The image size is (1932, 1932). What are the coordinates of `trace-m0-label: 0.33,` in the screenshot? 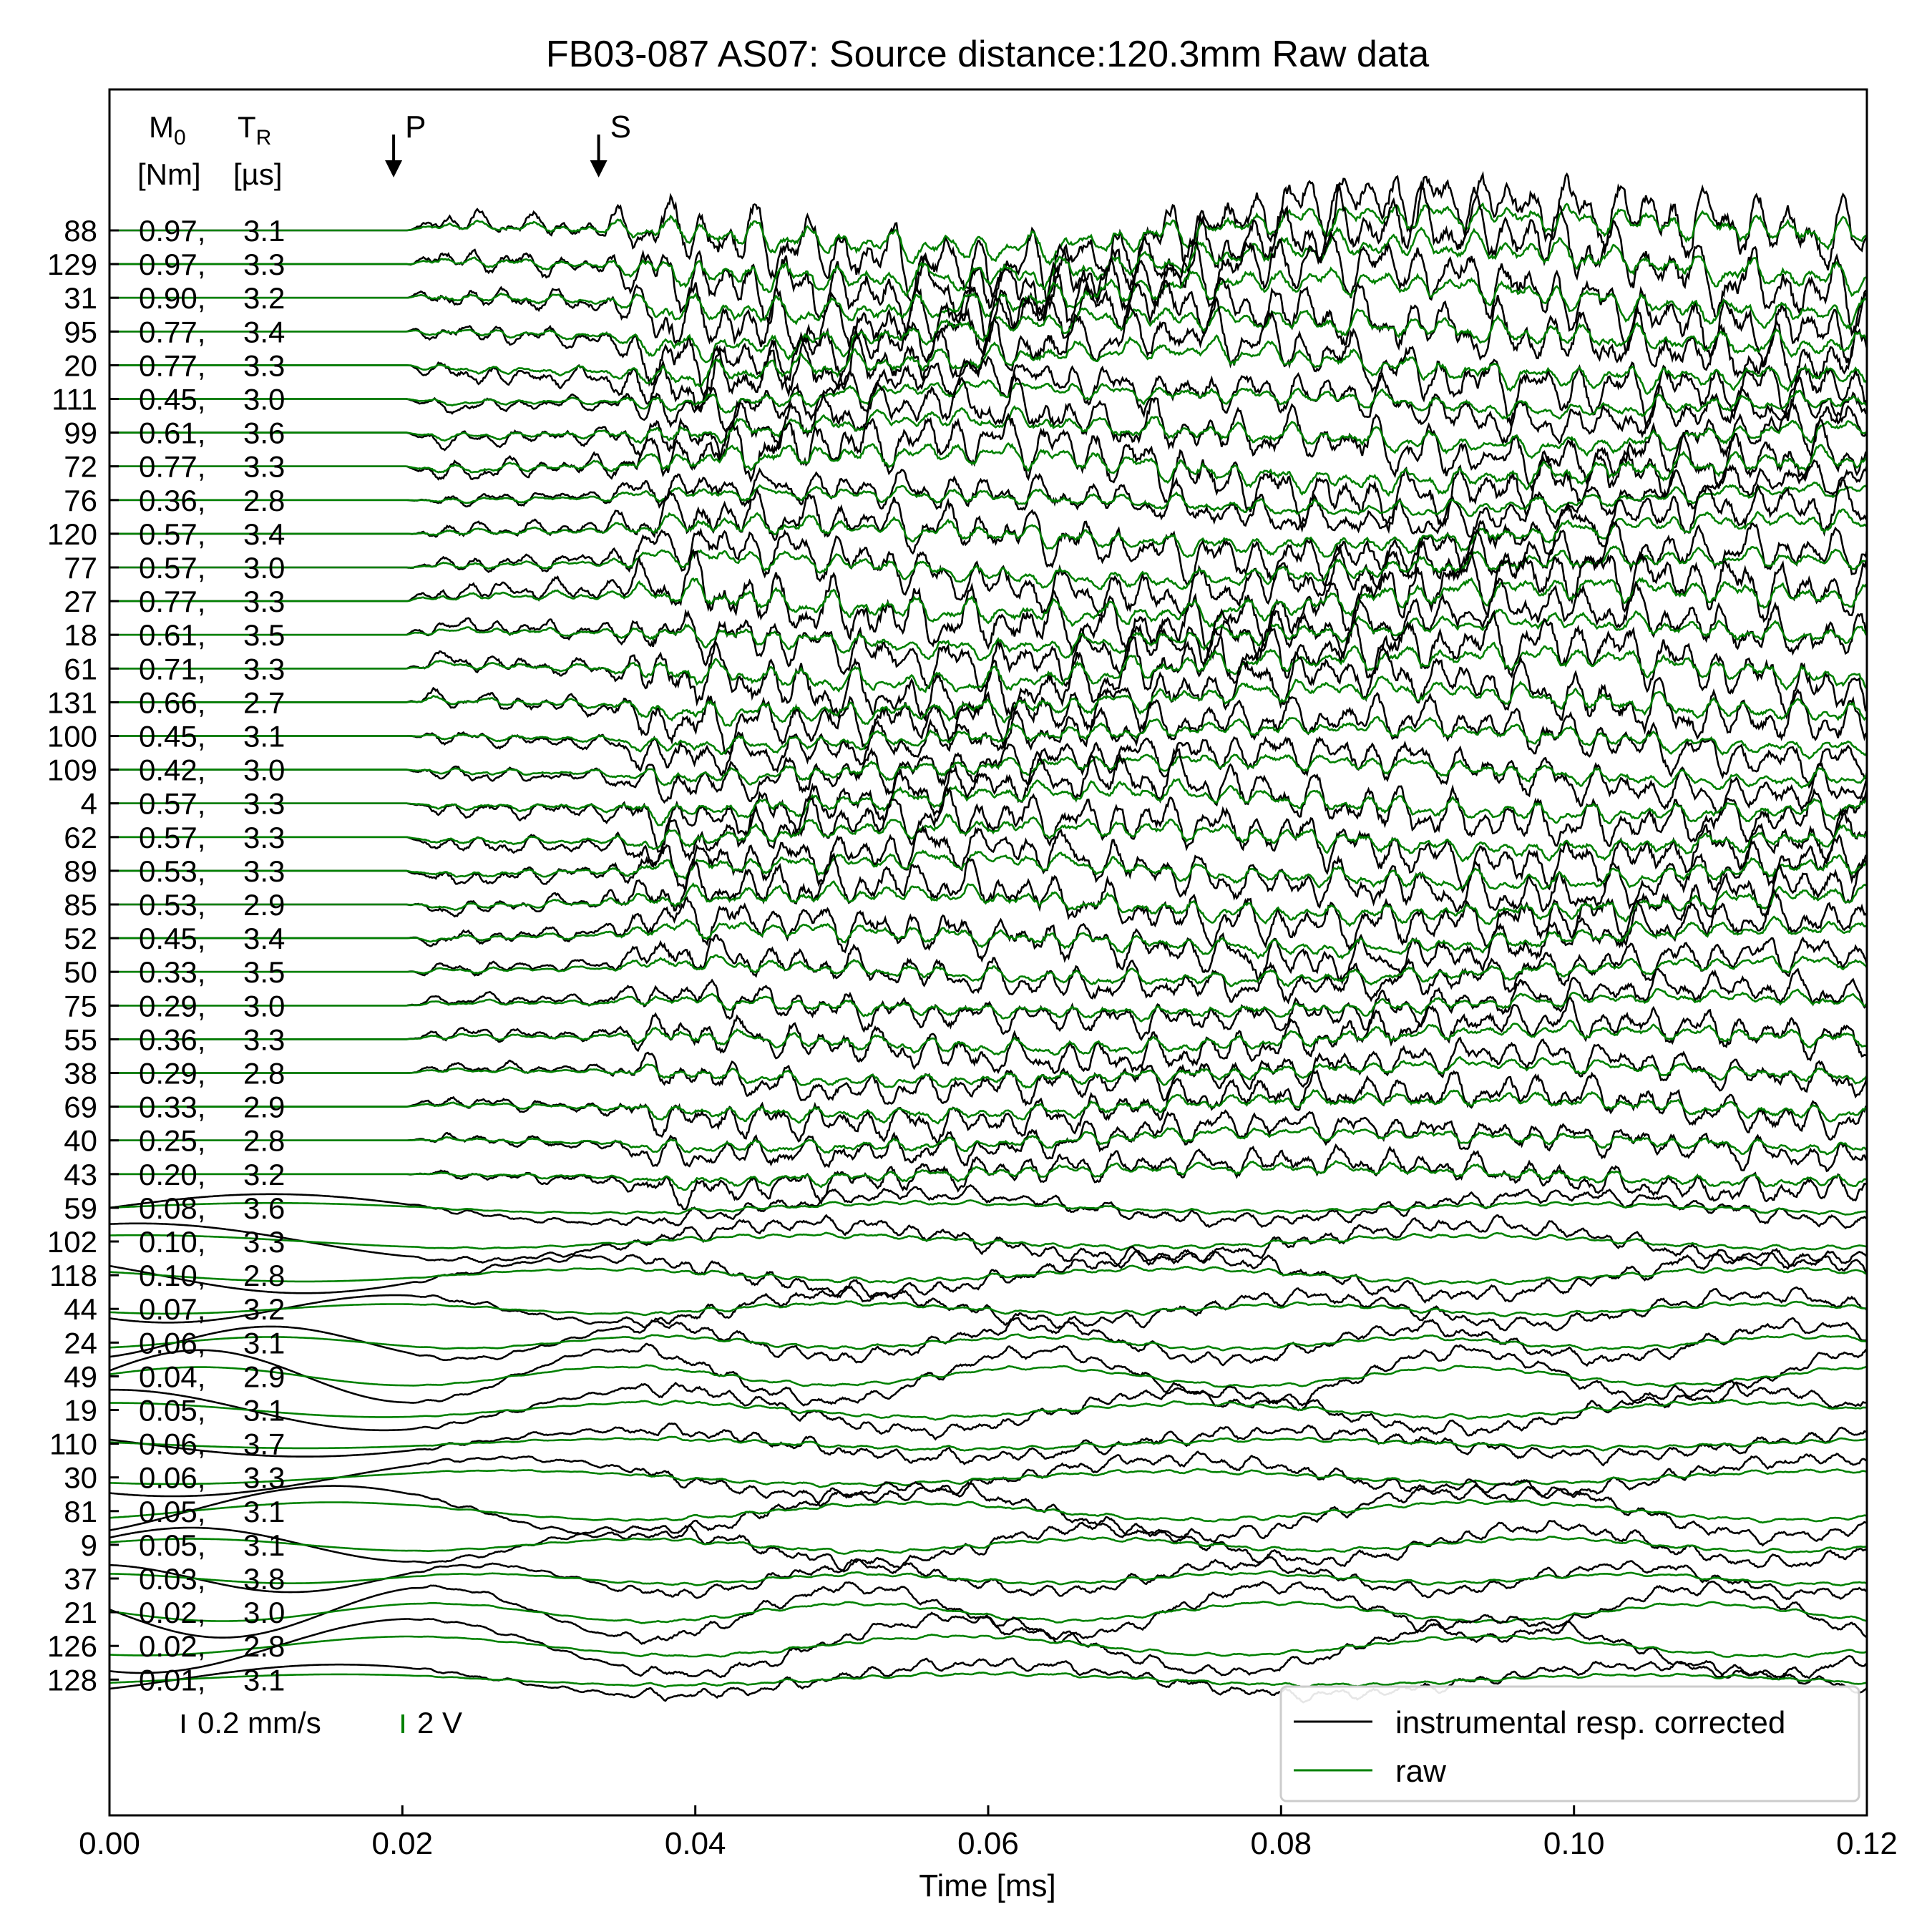 It's located at (172, 1107).